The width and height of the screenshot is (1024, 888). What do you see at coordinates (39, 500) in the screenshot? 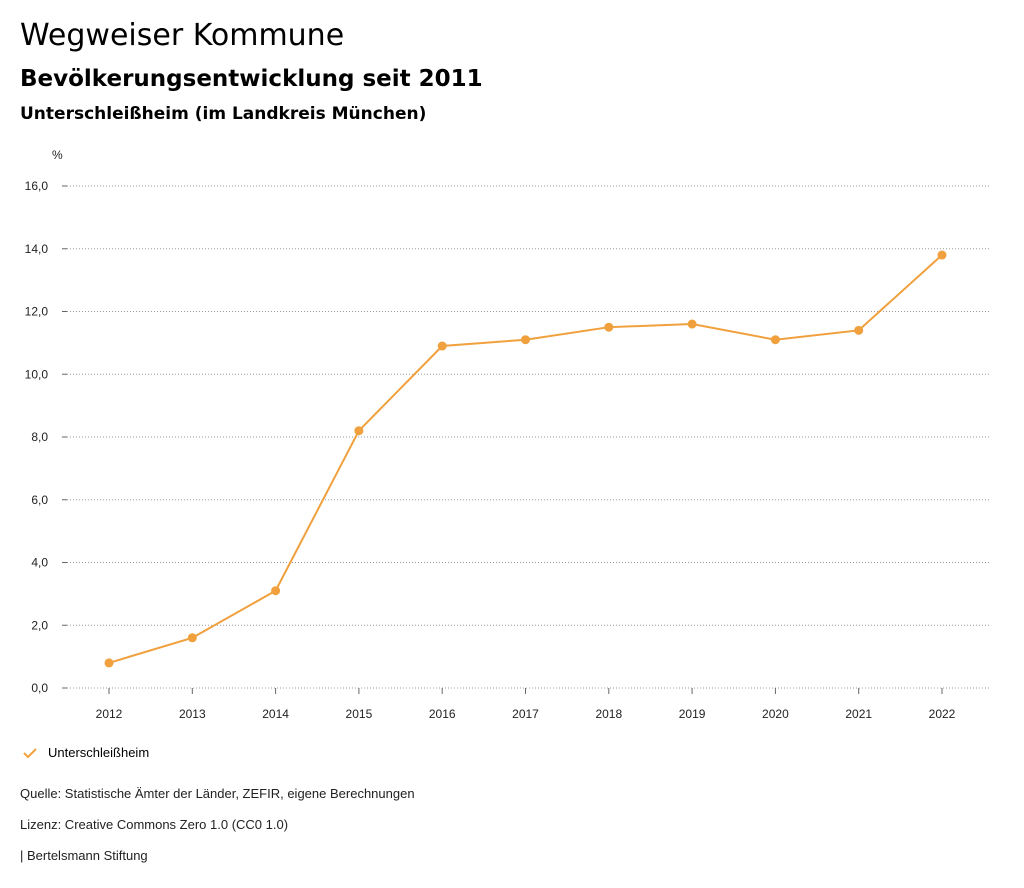
I see `y-tick-label: 6,0` at bounding box center [39, 500].